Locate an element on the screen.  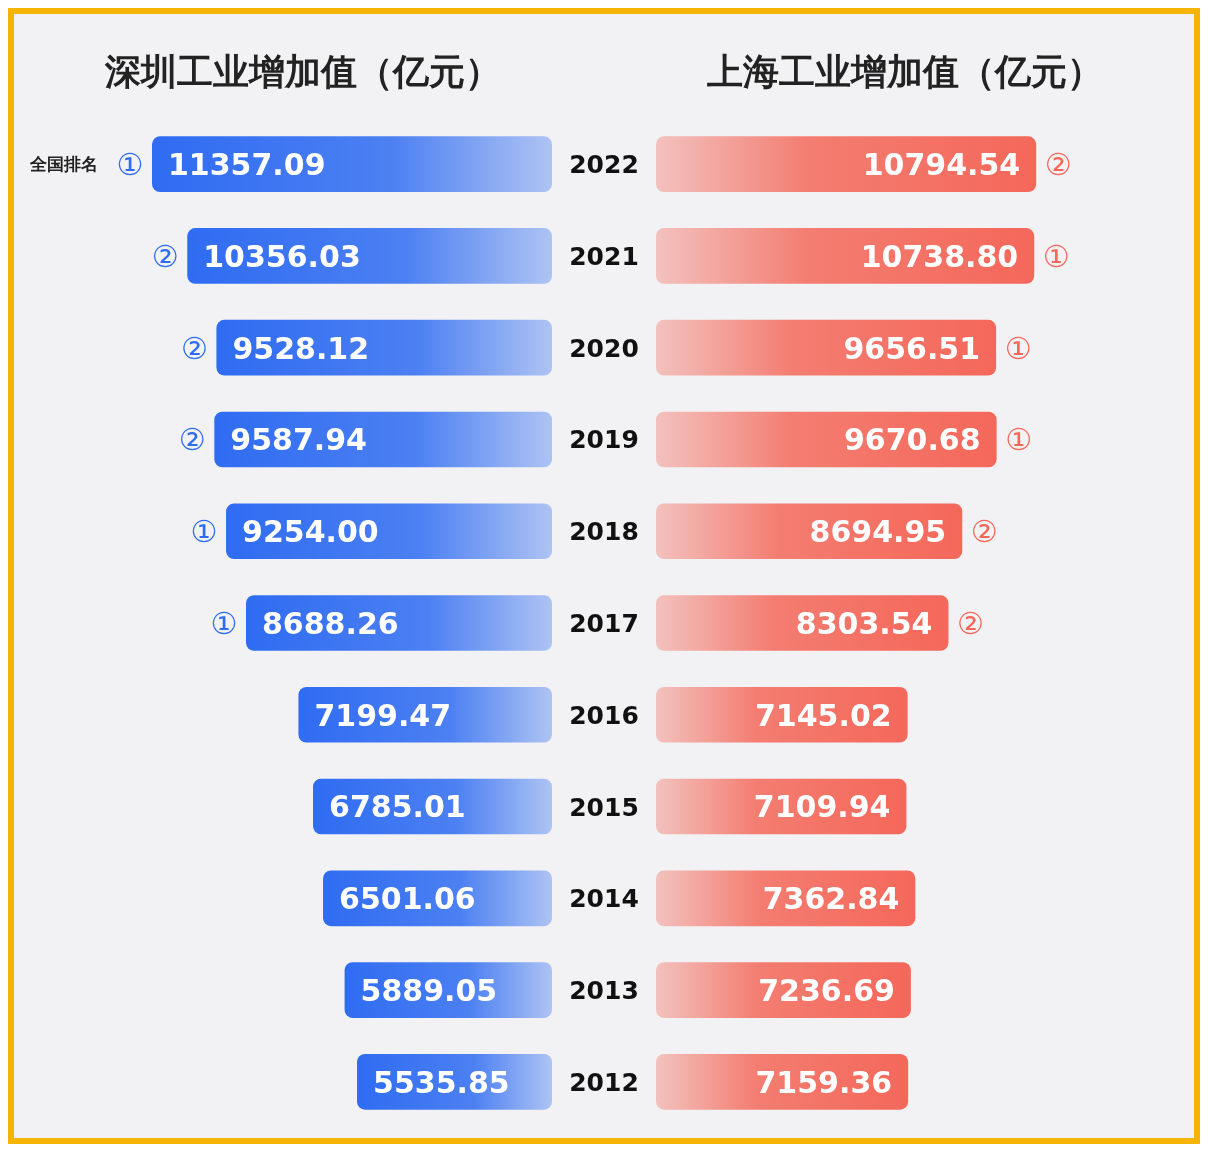
data-label: 7145.02 is located at coordinates (823, 715).